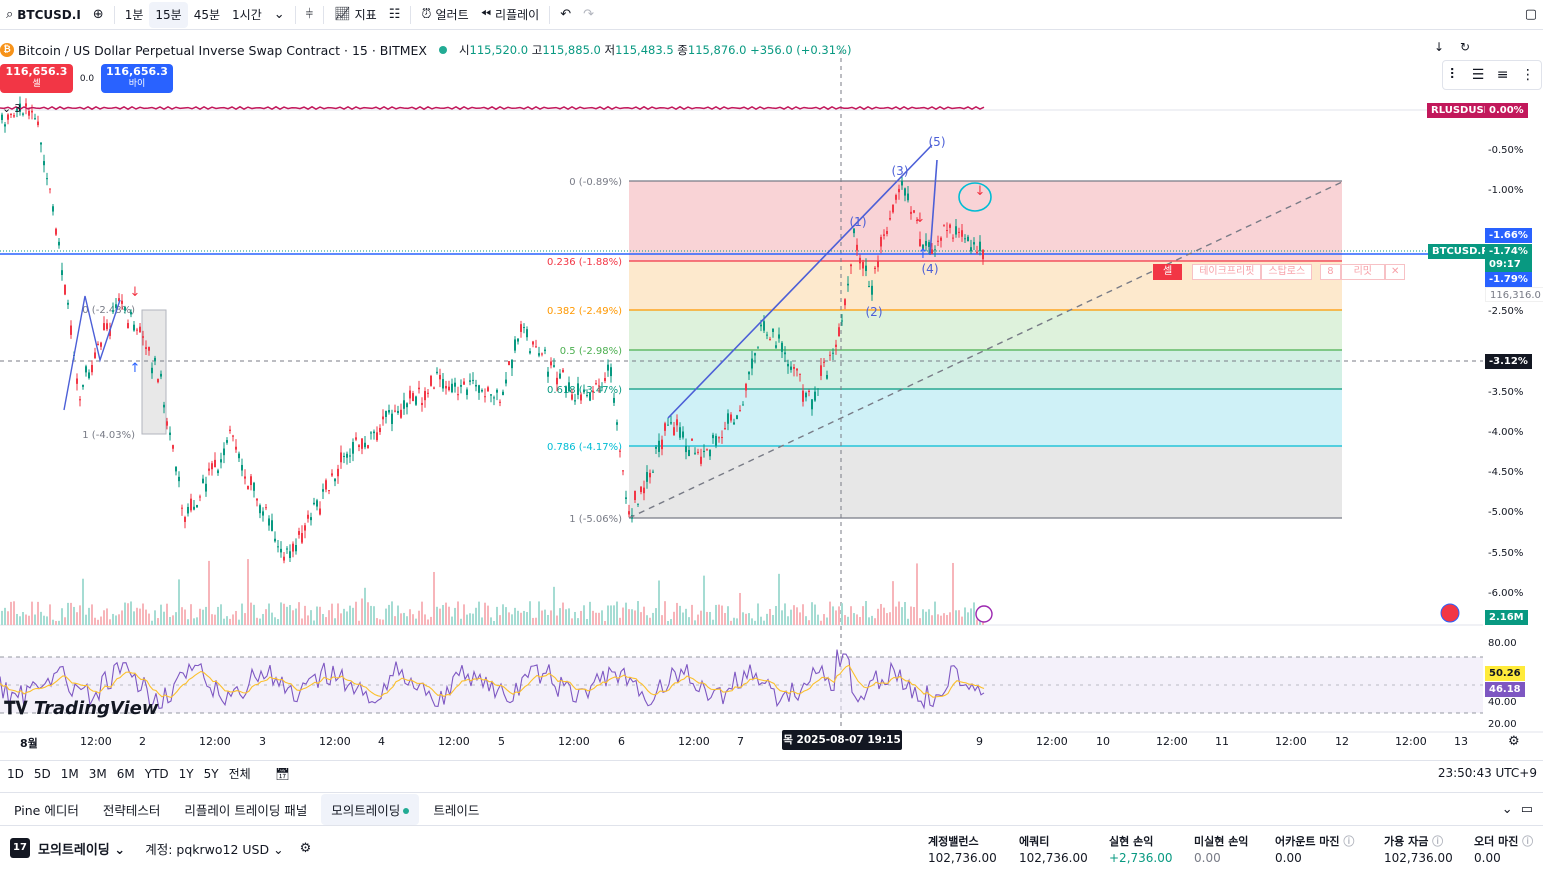 The width and height of the screenshot is (1543, 869). What do you see at coordinates (15, 773) in the screenshot?
I see `range-1d: 1D` at bounding box center [15, 773].